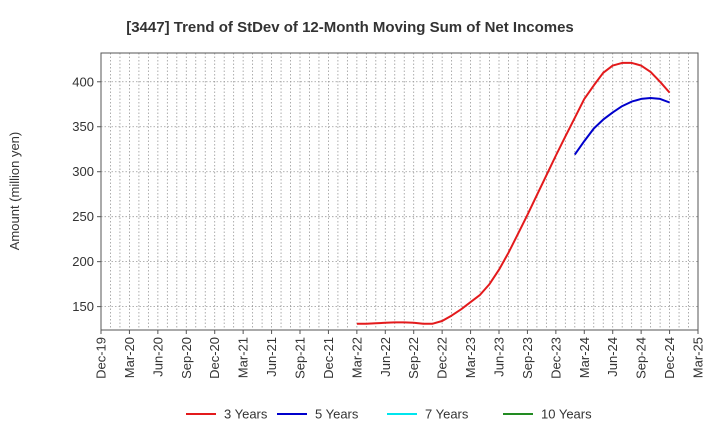 Image resolution: width=720 pixels, height=440 pixels. I want to click on x-tick-label: Sep-23, so click(527, 358).